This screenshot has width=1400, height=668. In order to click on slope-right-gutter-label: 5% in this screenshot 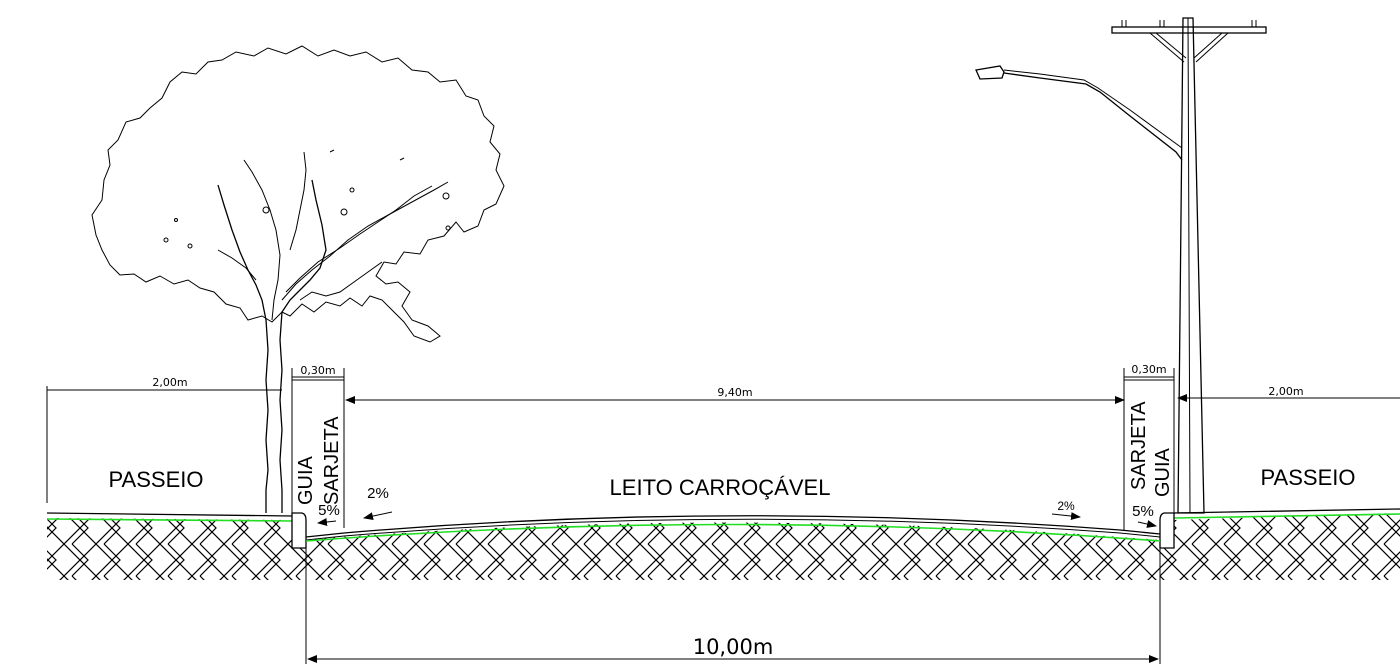, I will do `click(1143, 511)`.